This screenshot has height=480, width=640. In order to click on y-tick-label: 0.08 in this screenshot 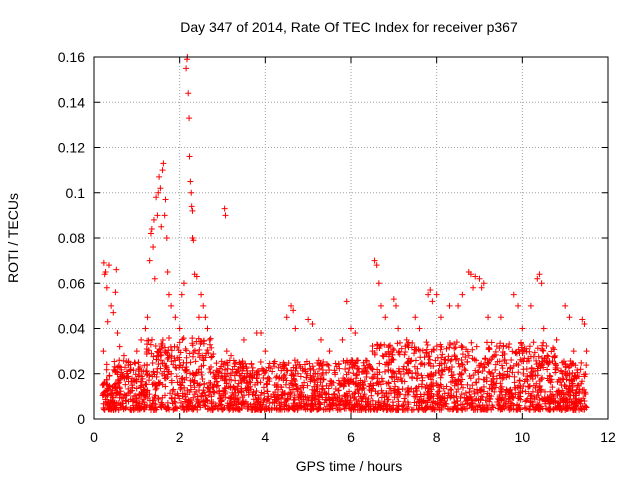, I will do `click(71, 238)`.